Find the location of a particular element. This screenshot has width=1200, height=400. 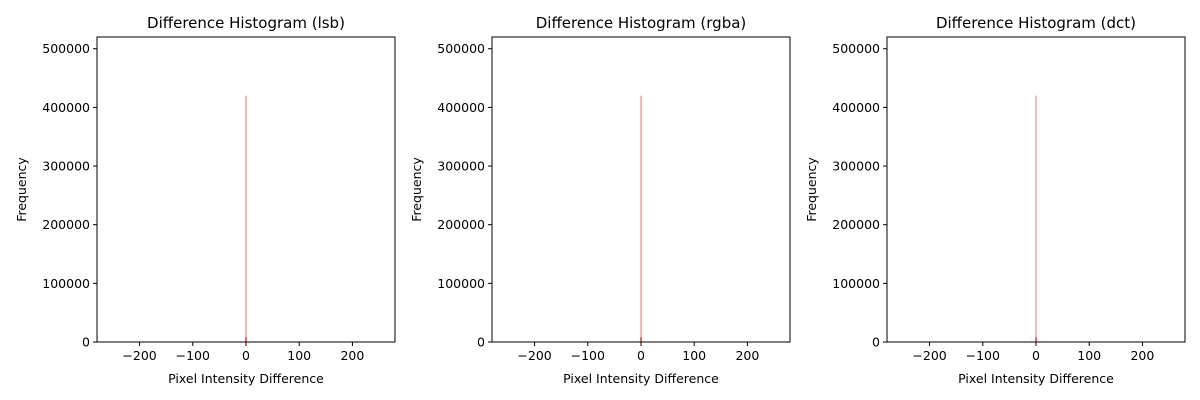

chart-title: Difference Histogram (rgba) is located at coordinates (641, 23).